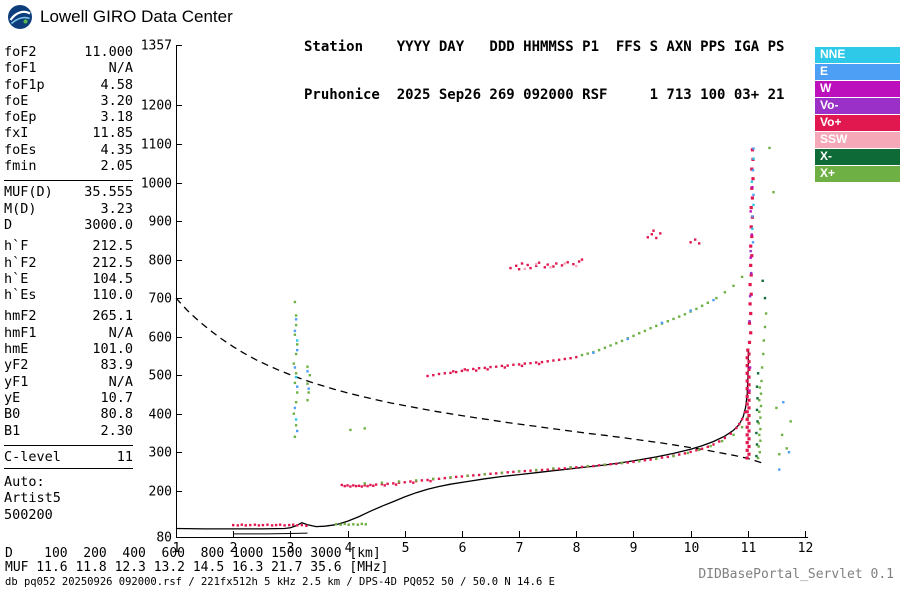  Describe the element at coordinates (68, 349) in the screenshot. I see `param-row: hmE 101.0` at that location.